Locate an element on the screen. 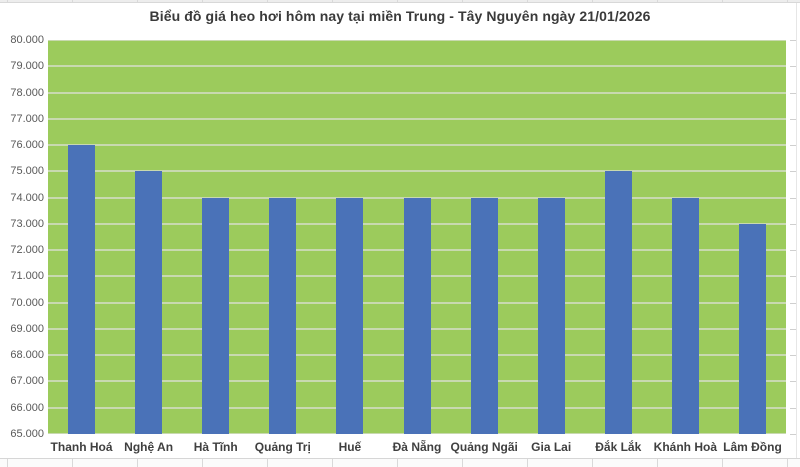 This screenshot has height=467, width=800. x-category-label: Gia Lai is located at coordinates (551, 447).